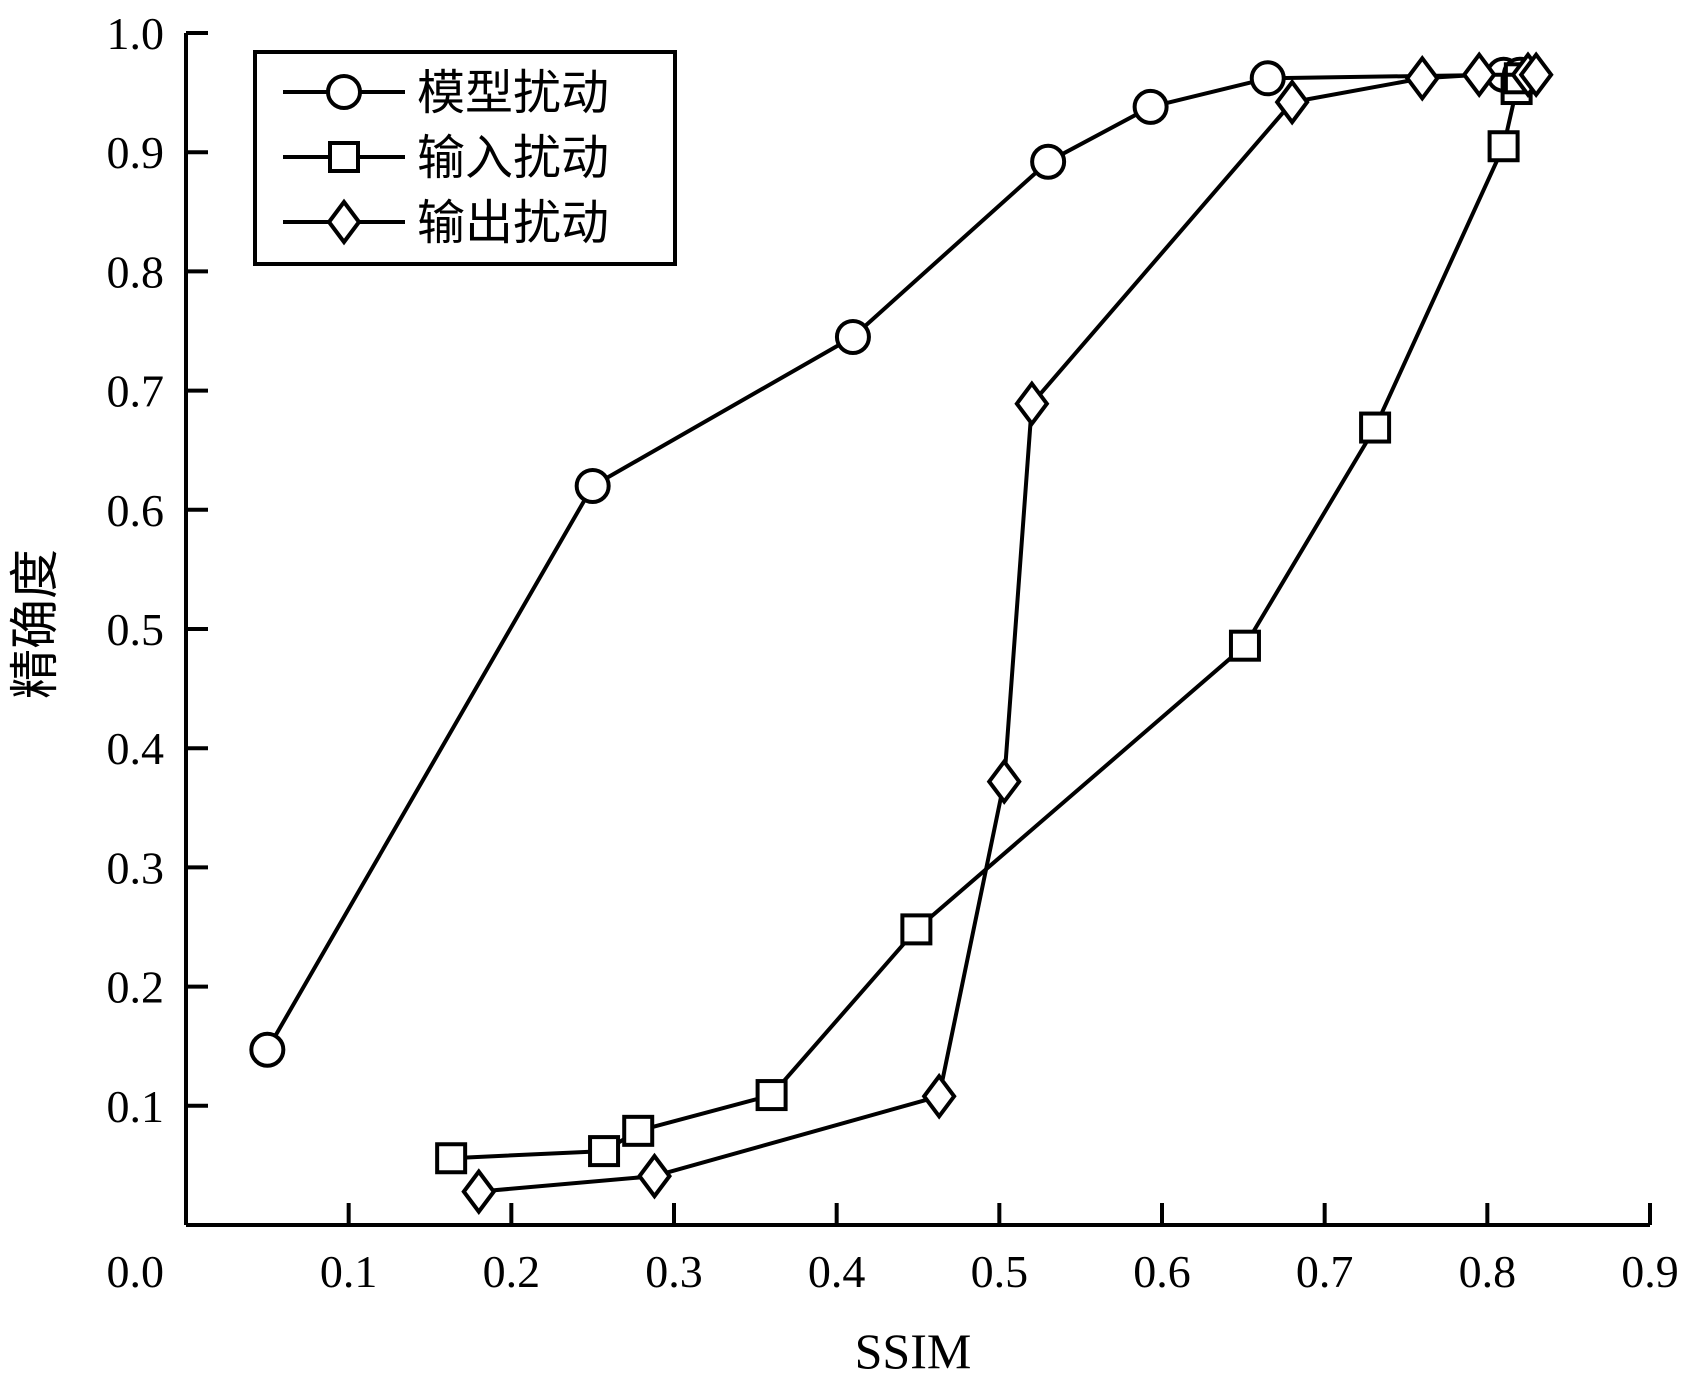  Describe the element at coordinates (136, 629) in the screenshot. I see `y-tick-label: 0.5` at that location.